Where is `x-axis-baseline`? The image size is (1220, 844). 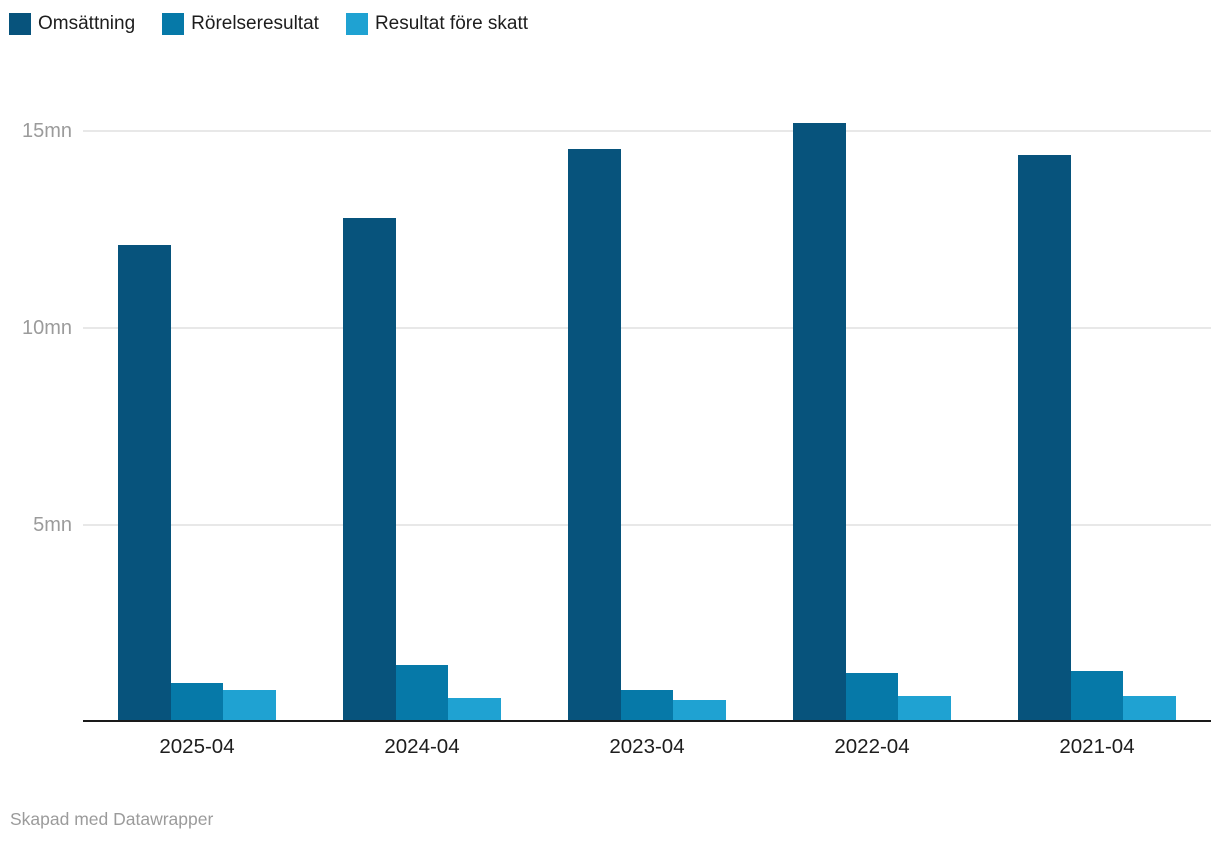 x-axis-baseline is located at coordinates (647, 720).